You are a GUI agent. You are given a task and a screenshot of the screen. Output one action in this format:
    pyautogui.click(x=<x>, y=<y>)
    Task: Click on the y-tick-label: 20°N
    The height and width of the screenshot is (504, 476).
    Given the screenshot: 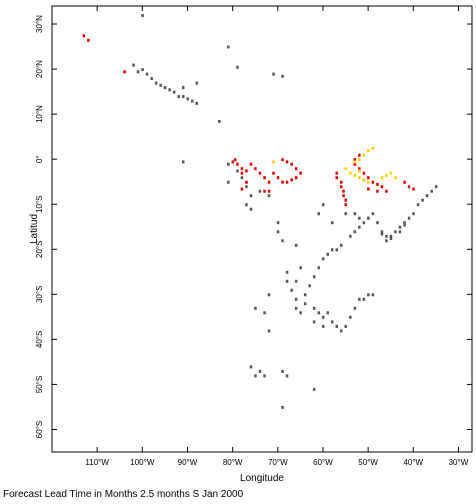 What is the action you would take?
    pyautogui.click(x=39, y=69)
    